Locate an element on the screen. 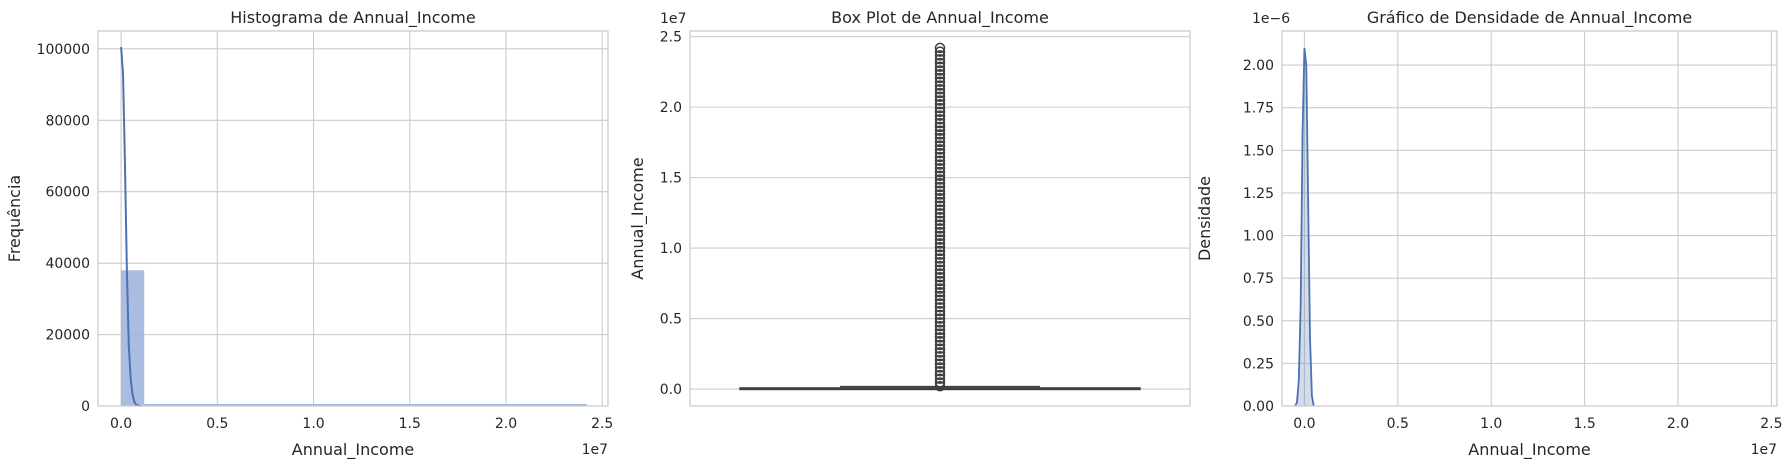  density-y-tick-label: 1.50 is located at coordinates (1258, 151).